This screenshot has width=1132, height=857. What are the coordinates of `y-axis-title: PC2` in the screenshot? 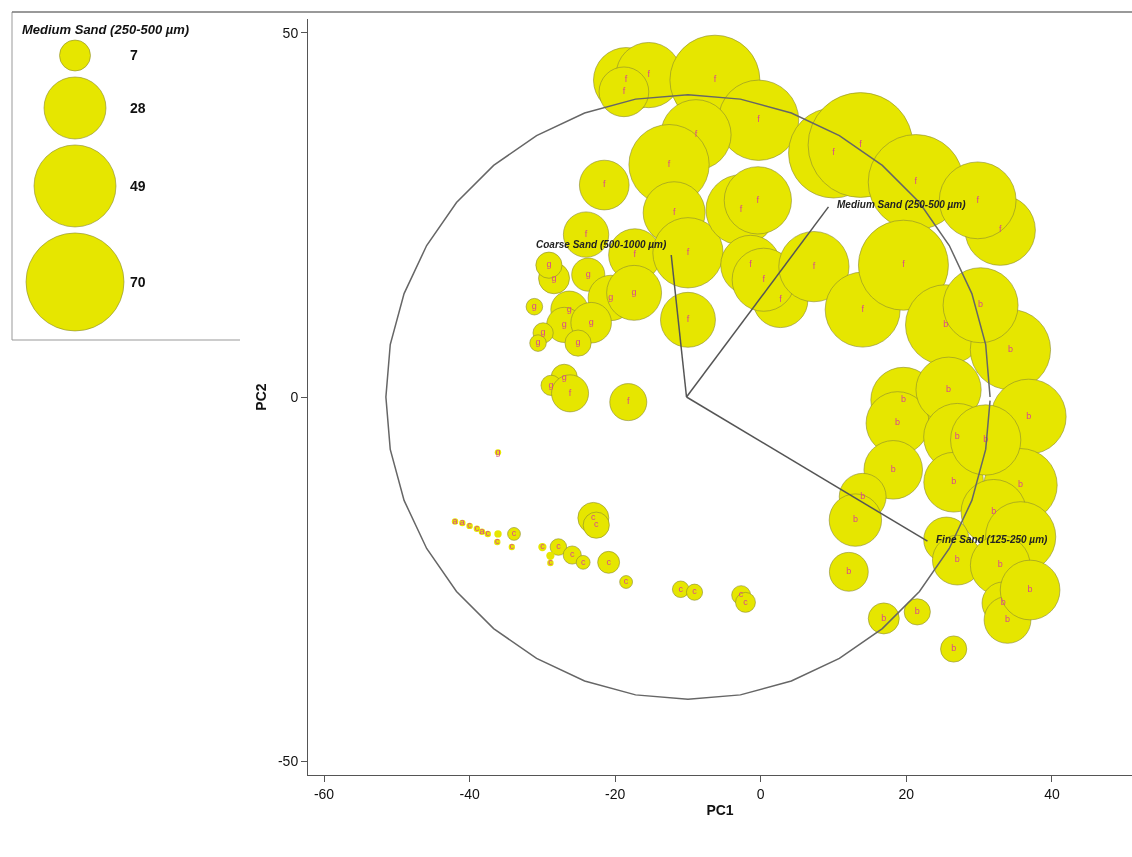 It's located at (260, 397).